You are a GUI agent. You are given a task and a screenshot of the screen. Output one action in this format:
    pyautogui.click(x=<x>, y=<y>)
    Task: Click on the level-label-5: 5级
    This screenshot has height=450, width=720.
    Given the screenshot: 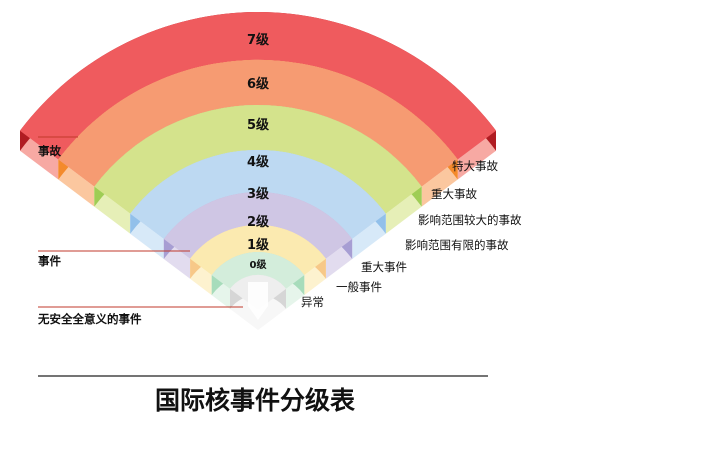 What is the action you would take?
    pyautogui.click(x=258, y=125)
    